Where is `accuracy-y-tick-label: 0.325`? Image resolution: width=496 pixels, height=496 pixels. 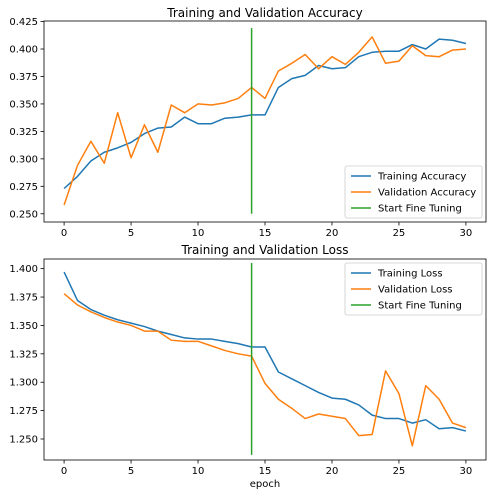
accuracy-y-tick-label: 0.325 is located at coordinates (23, 132).